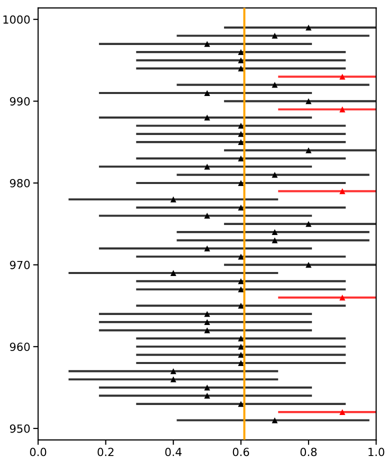 Image resolution: width=389 pixels, height=466 pixels. I want to click on y-tick-label: 960, so click(20, 347).